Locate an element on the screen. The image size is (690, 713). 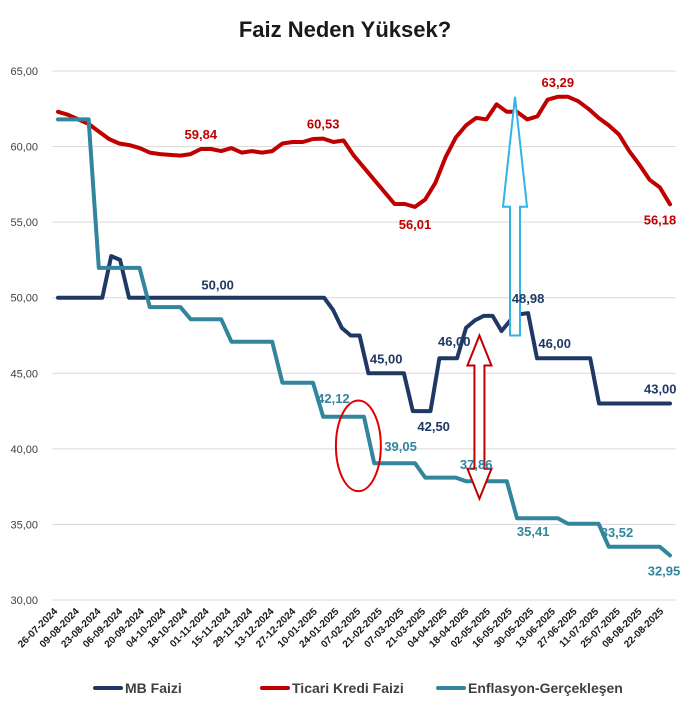
data-label: 37,86 is located at coordinates (476, 464).